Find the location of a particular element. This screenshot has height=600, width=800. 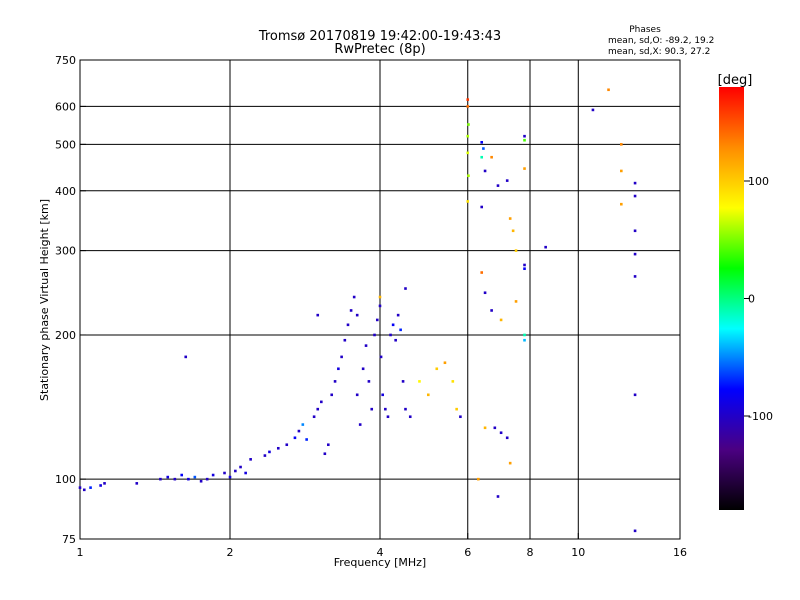

y-tick-label: 600 is located at coordinates (65, 106).